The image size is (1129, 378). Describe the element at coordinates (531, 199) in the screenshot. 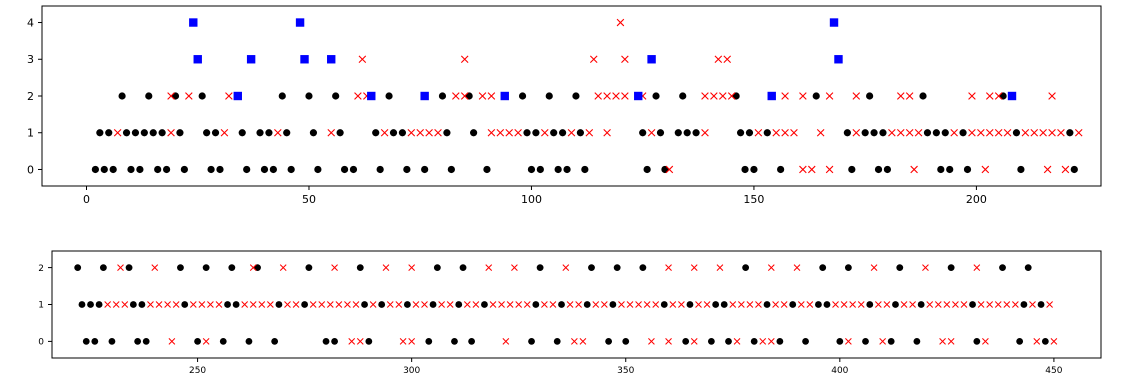

I see `x-tick-label: 100` at that location.